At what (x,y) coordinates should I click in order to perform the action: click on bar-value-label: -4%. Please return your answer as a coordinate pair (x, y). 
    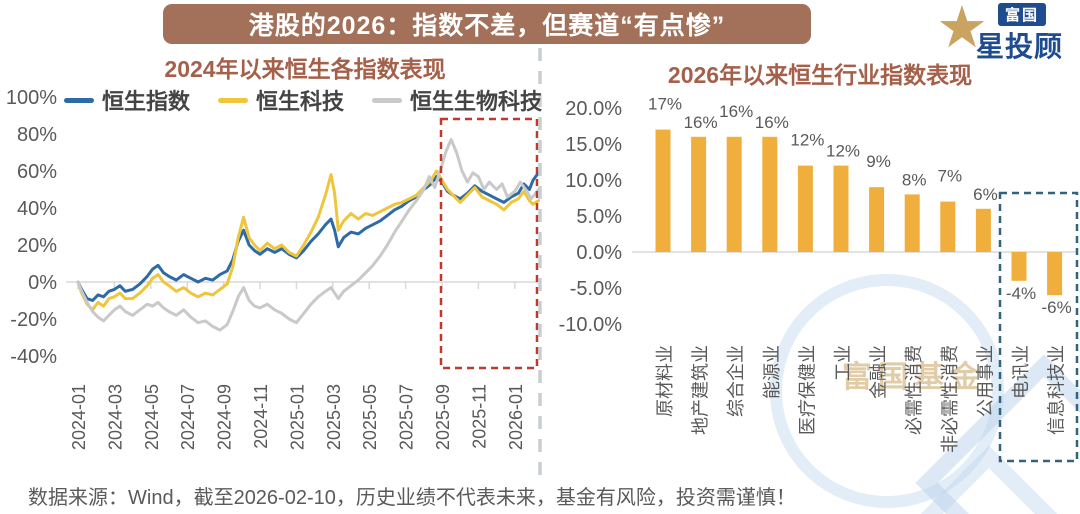
    Looking at the image, I should click on (1021, 293).